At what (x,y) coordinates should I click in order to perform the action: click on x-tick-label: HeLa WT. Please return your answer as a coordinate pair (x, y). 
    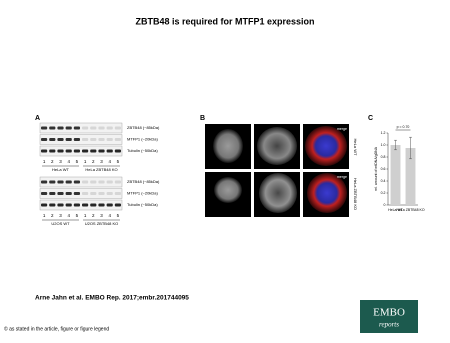
    Looking at the image, I should click on (396, 210).